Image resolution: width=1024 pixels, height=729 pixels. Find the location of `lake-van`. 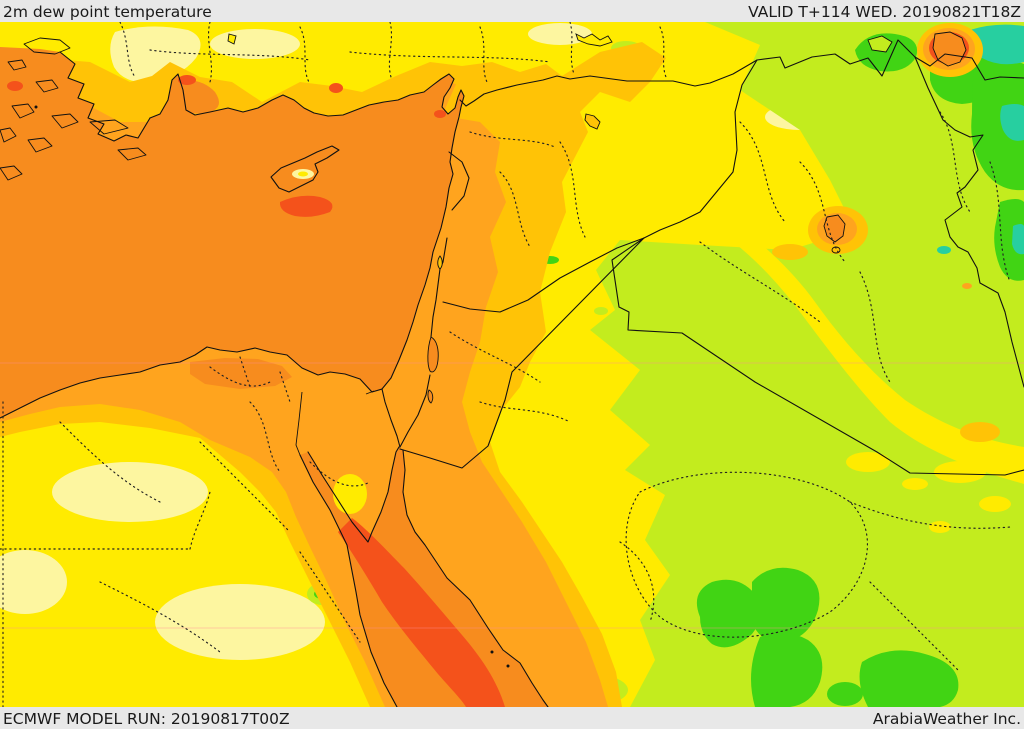

lake-van is located at coordinates (880, 44).